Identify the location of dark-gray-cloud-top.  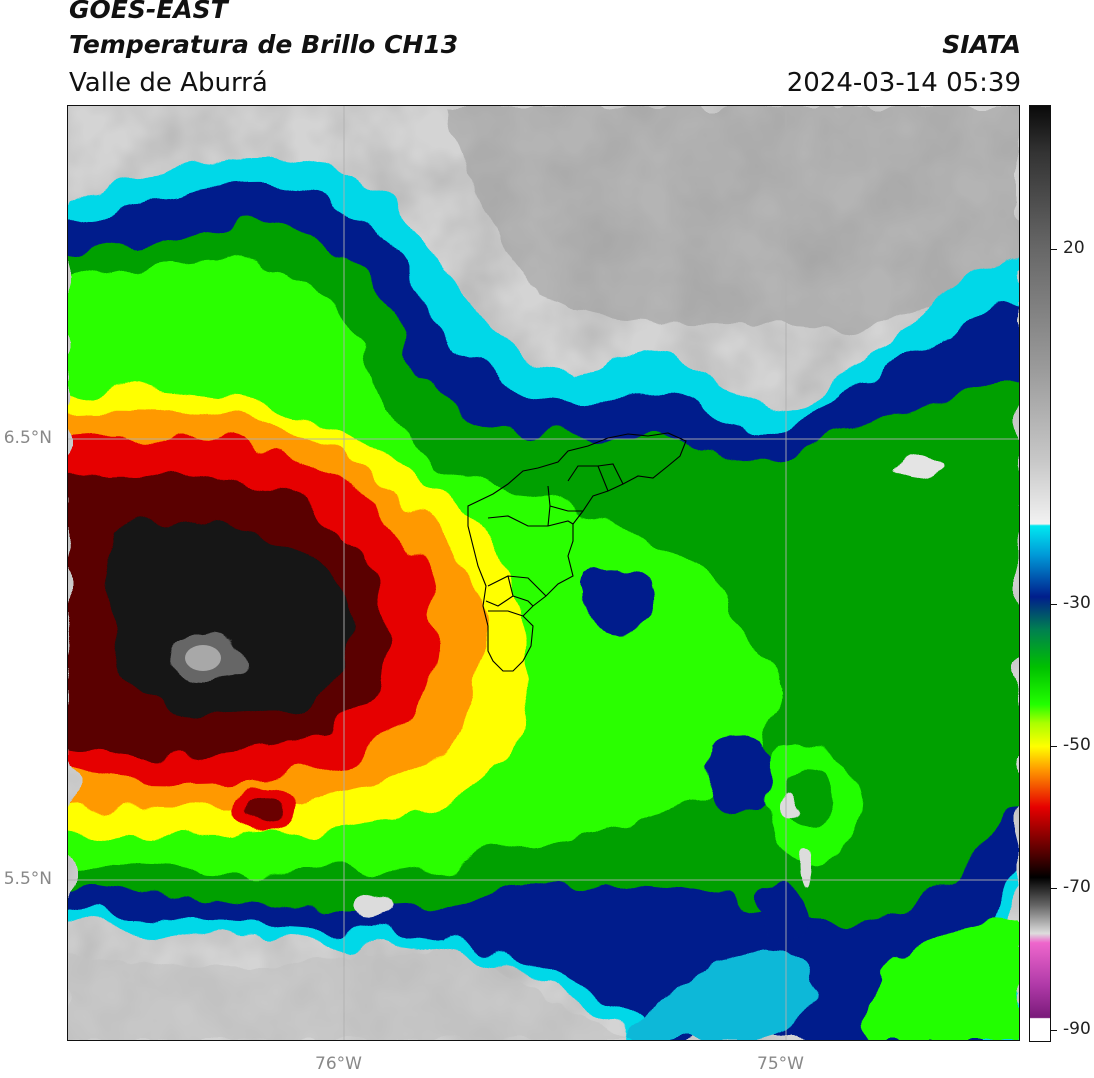
(733, 217).